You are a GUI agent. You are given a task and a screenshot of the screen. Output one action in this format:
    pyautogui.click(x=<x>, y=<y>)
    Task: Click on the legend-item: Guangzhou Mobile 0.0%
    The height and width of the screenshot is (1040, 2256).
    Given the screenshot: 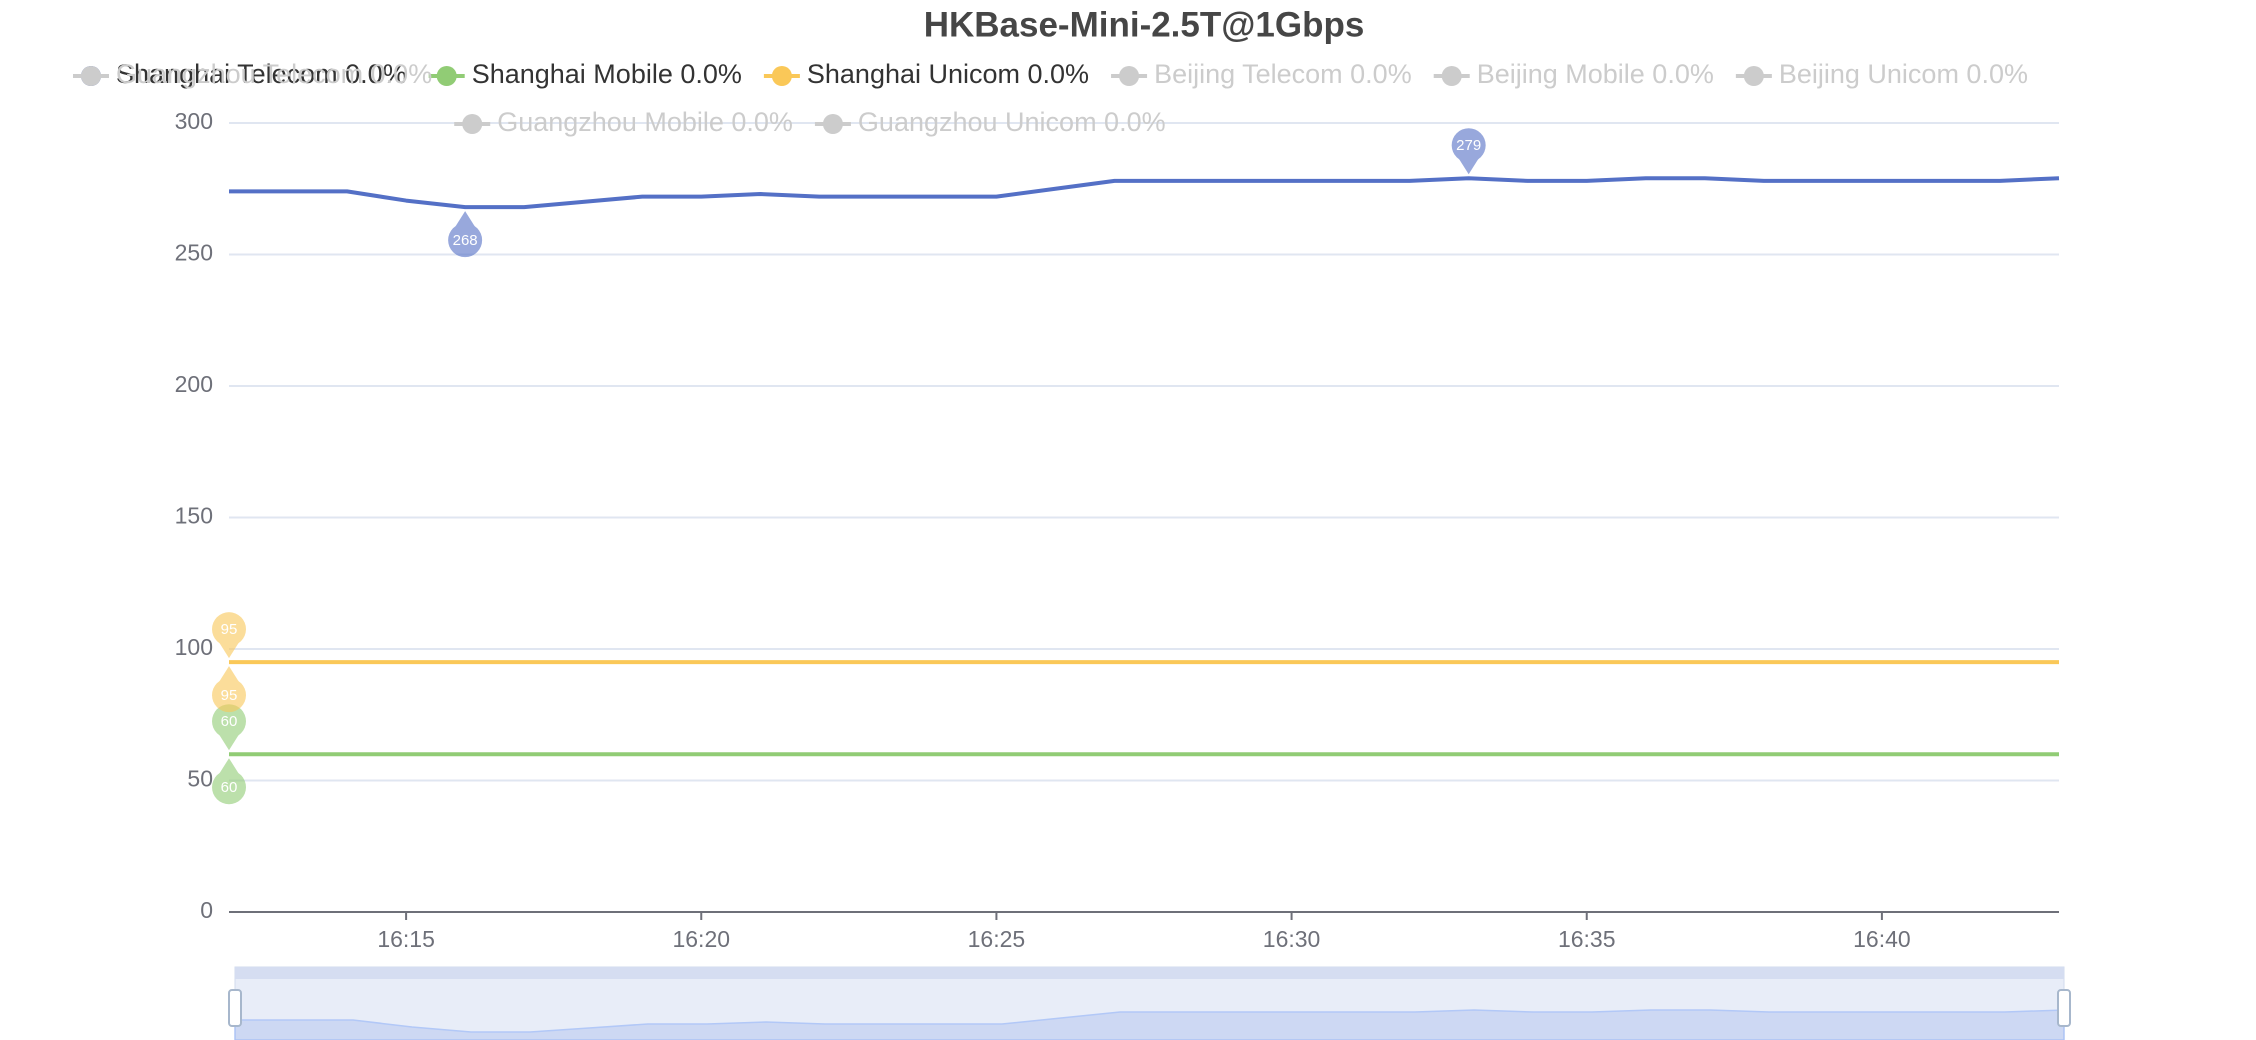 What is the action you would take?
    pyautogui.click(x=623, y=122)
    